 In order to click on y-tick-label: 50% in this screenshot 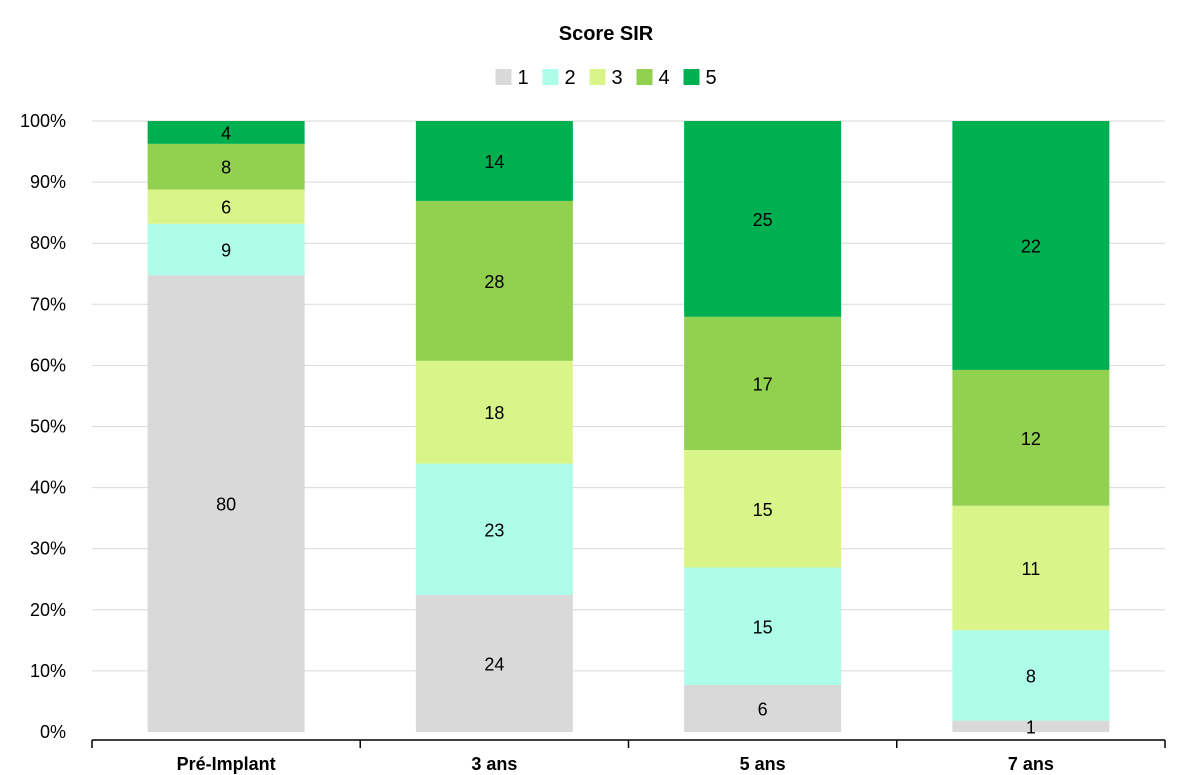, I will do `click(48, 427)`.